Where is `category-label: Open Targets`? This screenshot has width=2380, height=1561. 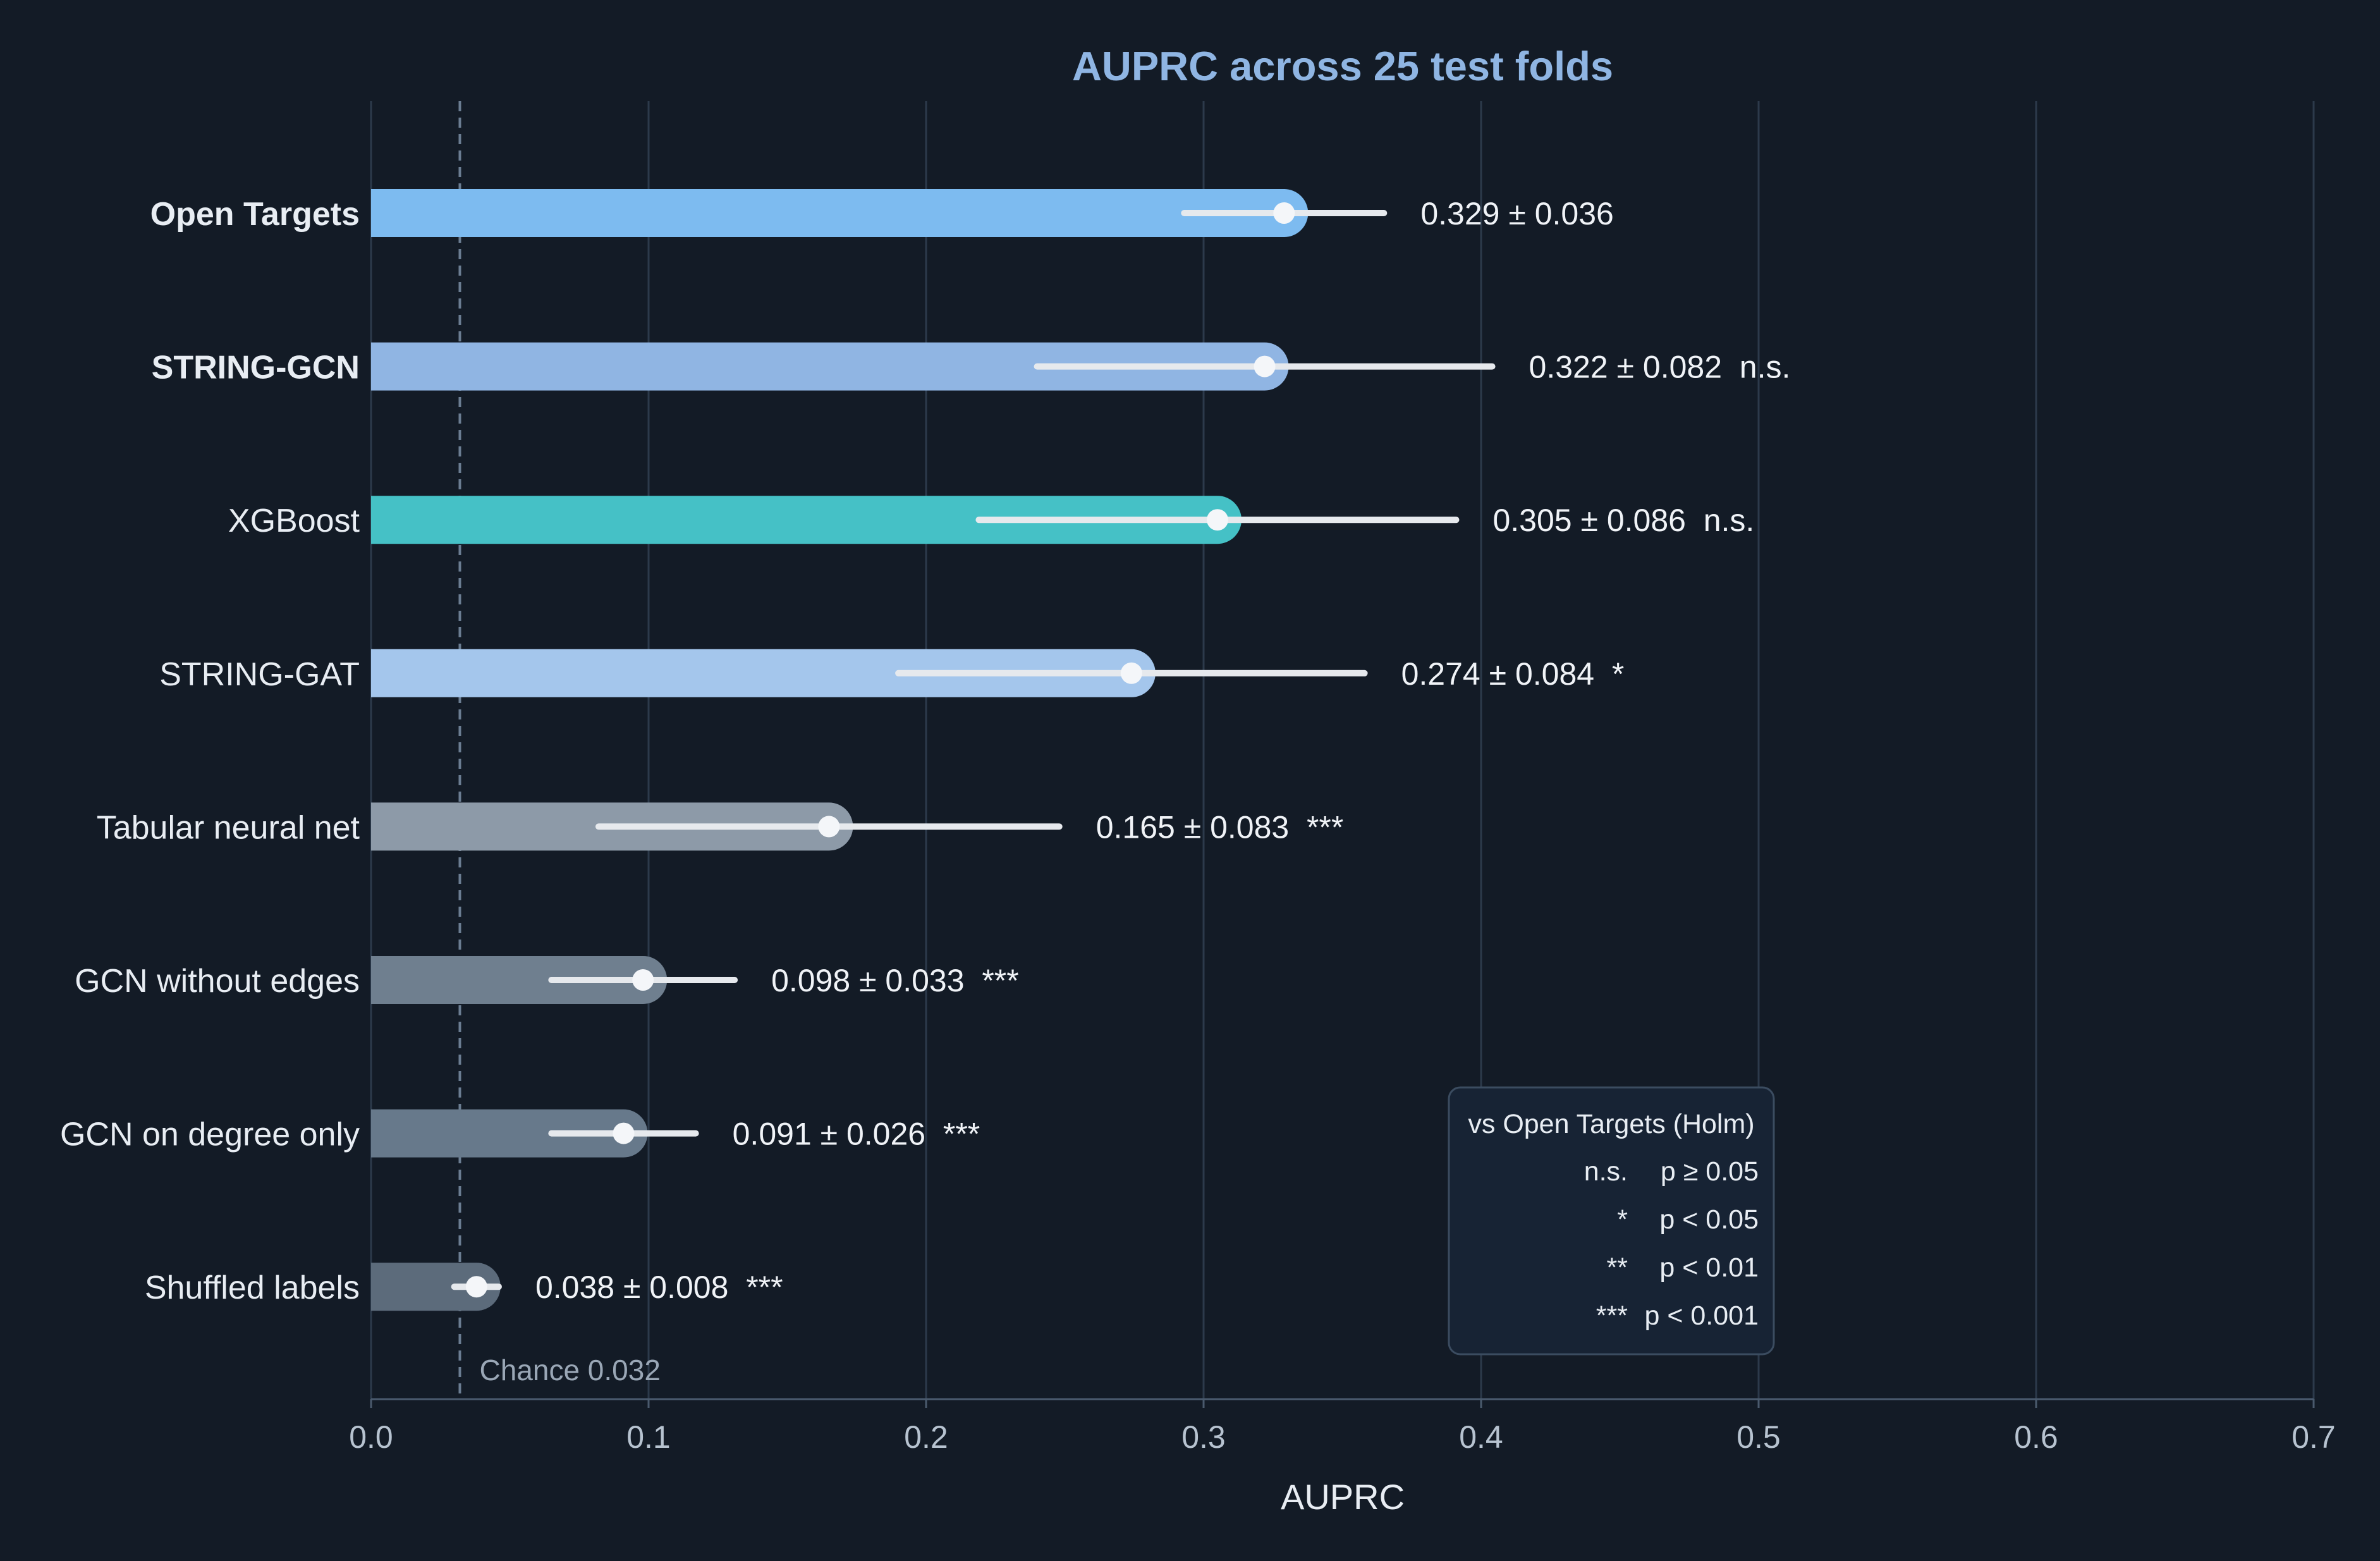 category-label: Open Targets is located at coordinates (255, 214).